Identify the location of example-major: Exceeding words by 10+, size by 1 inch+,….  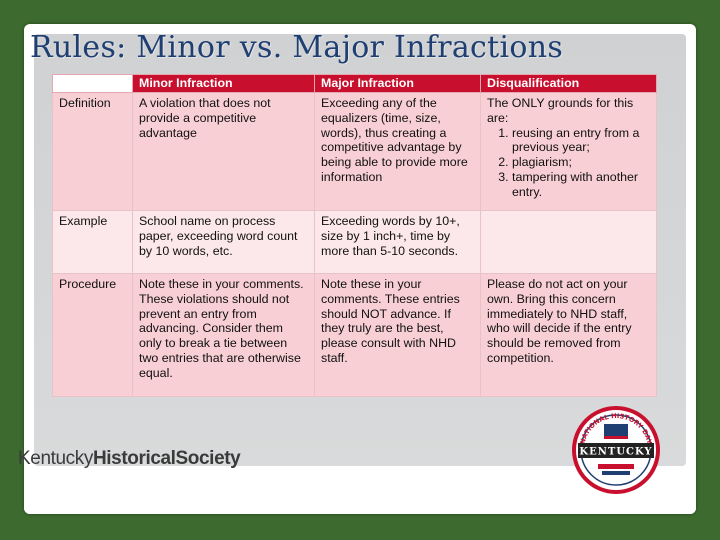
(397, 242).